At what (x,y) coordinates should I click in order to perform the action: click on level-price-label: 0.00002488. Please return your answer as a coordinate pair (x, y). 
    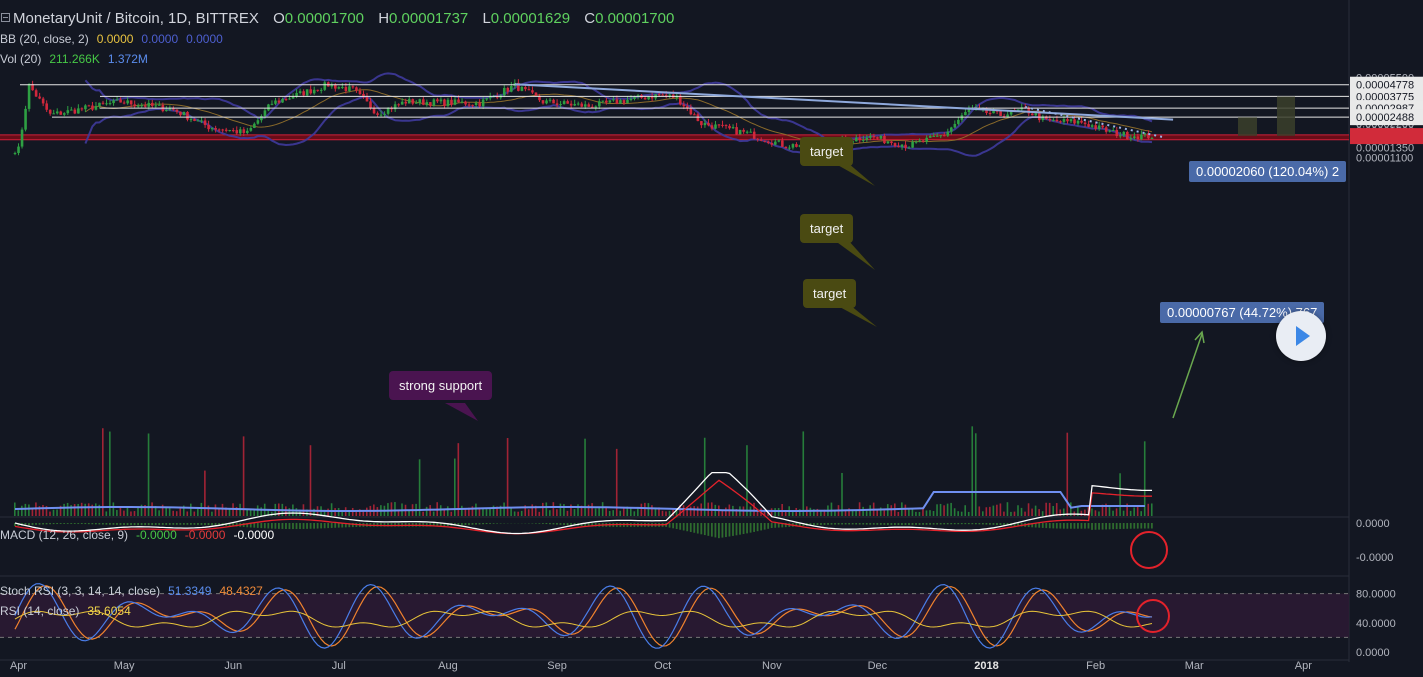
    Looking at the image, I should click on (1385, 118).